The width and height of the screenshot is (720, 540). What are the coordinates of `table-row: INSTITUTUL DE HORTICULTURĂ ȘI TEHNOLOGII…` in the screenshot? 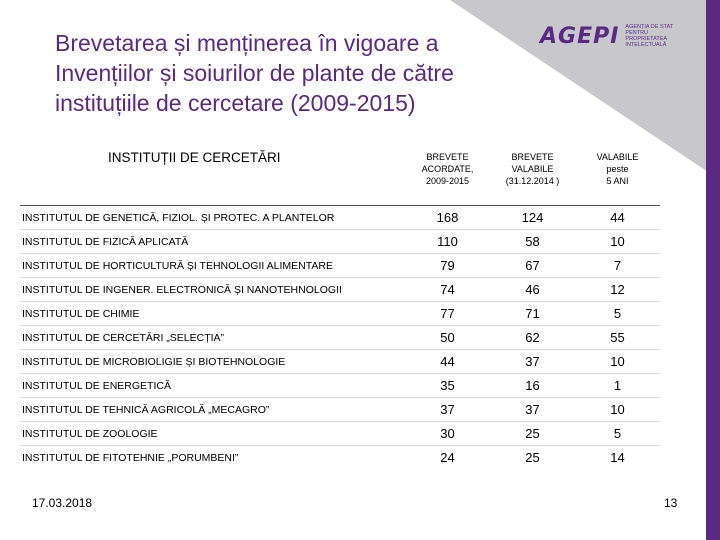 It's located at (340, 265).